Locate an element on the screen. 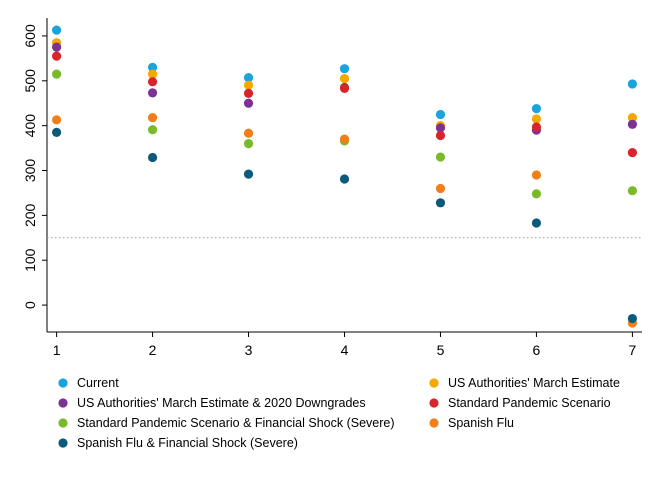 Image resolution: width=660 pixels, height=480 pixels. x-tick-label: 6 is located at coordinates (537, 350).